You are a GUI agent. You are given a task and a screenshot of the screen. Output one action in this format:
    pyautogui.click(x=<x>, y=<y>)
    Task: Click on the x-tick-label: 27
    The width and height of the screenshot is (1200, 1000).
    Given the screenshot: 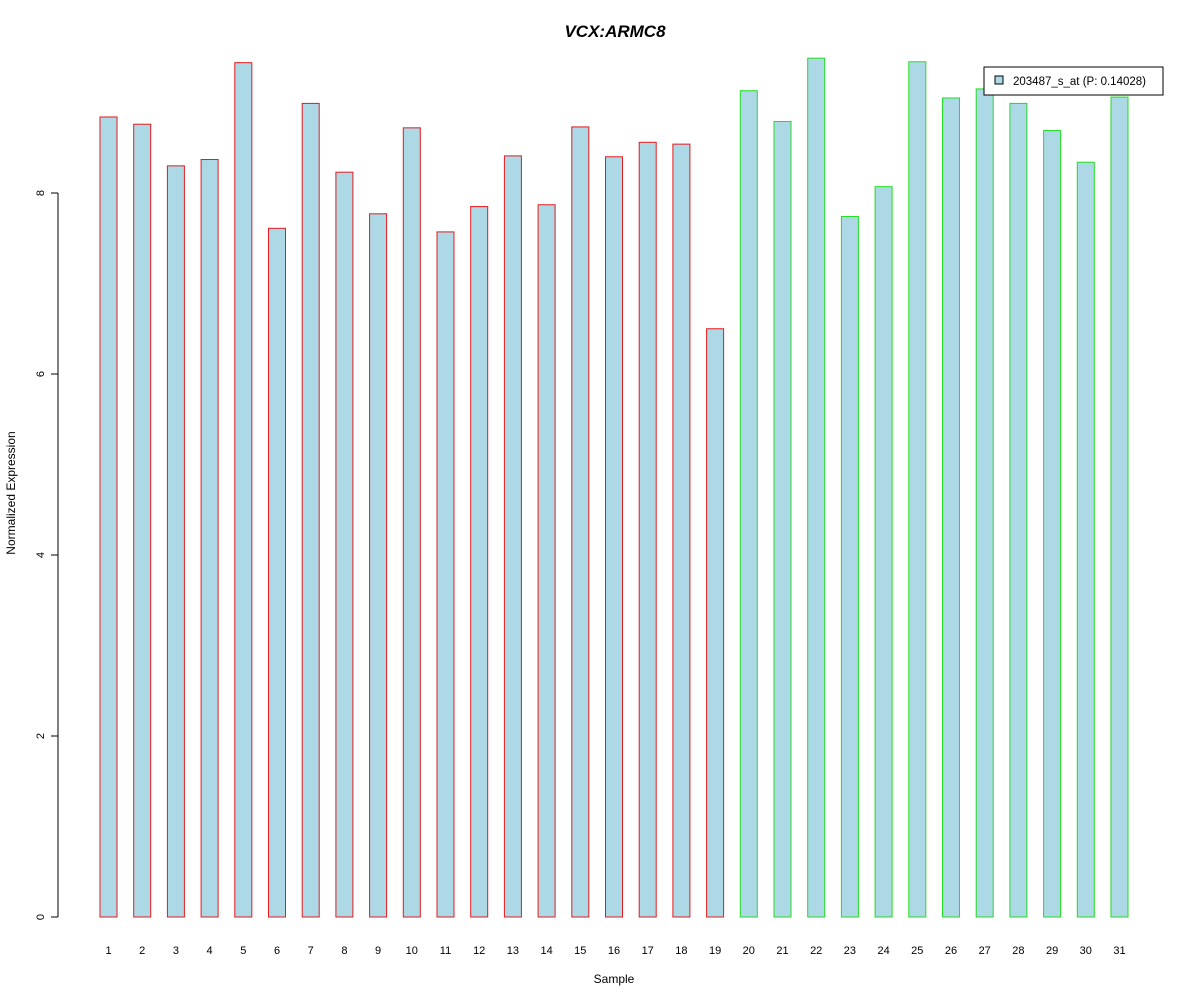 What is the action you would take?
    pyautogui.click(x=985, y=951)
    